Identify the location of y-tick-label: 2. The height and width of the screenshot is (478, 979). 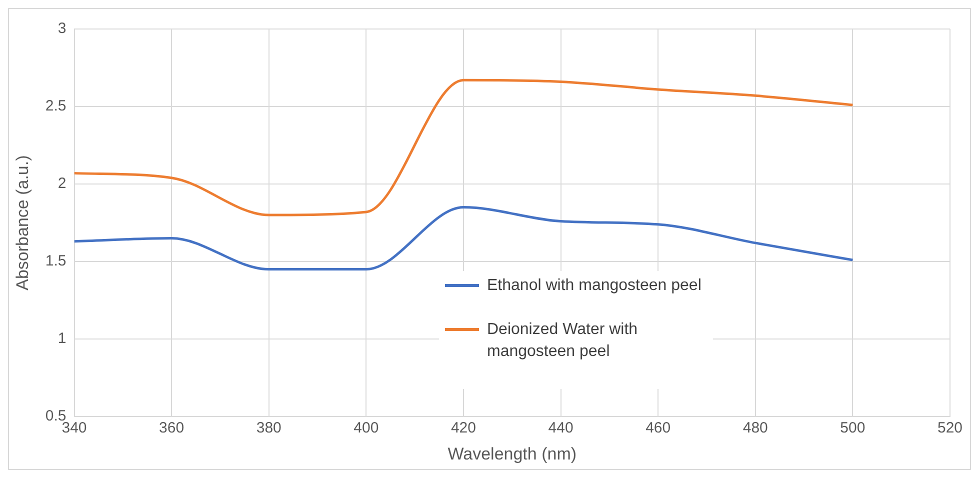
(62, 183).